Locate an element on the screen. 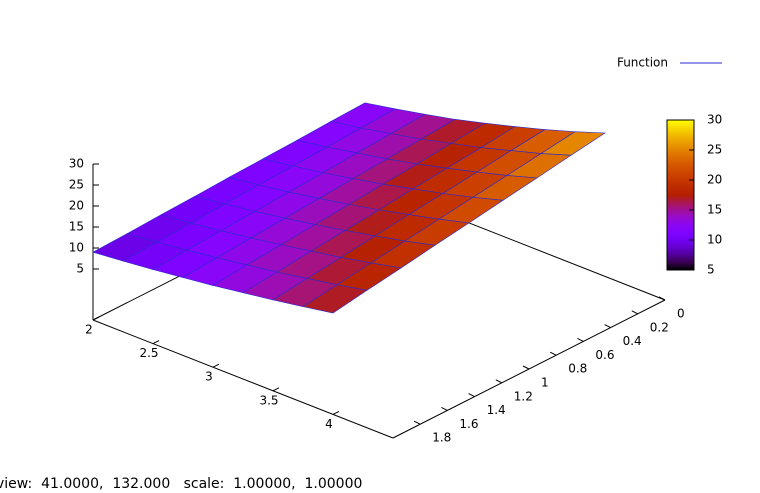 Image resolution: width=760 pixels, height=493 pixels. z-tick-label: 30 is located at coordinates (76, 164).